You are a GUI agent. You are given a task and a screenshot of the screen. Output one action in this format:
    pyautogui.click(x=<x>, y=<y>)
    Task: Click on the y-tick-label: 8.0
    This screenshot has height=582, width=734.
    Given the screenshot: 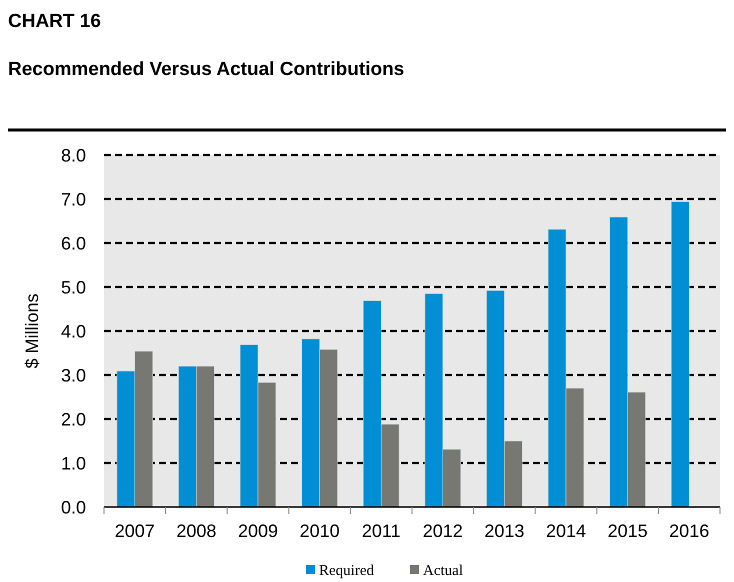 What is the action you would take?
    pyautogui.click(x=73, y=155)
    